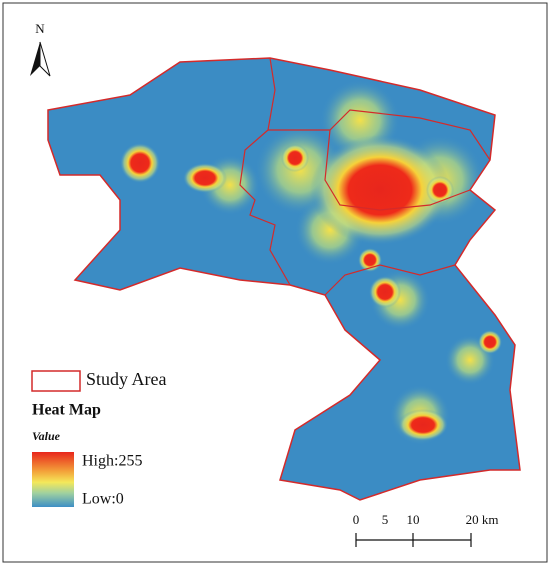  Describe the element at coordinates (99, 438) in the screenshot. I see `legend: Study Area Heat Map Value High:255 Low:0` at that location.